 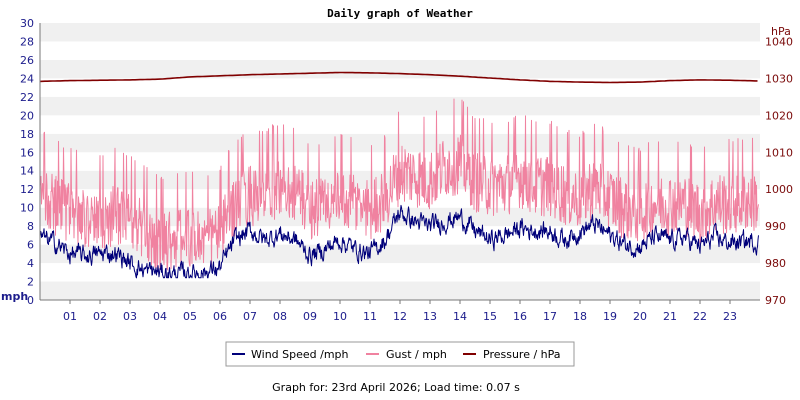 What do you see at coordinates (775, 226) in the screenshot?
I see `right-tick-label: 990` at bounding box center [775, 226].